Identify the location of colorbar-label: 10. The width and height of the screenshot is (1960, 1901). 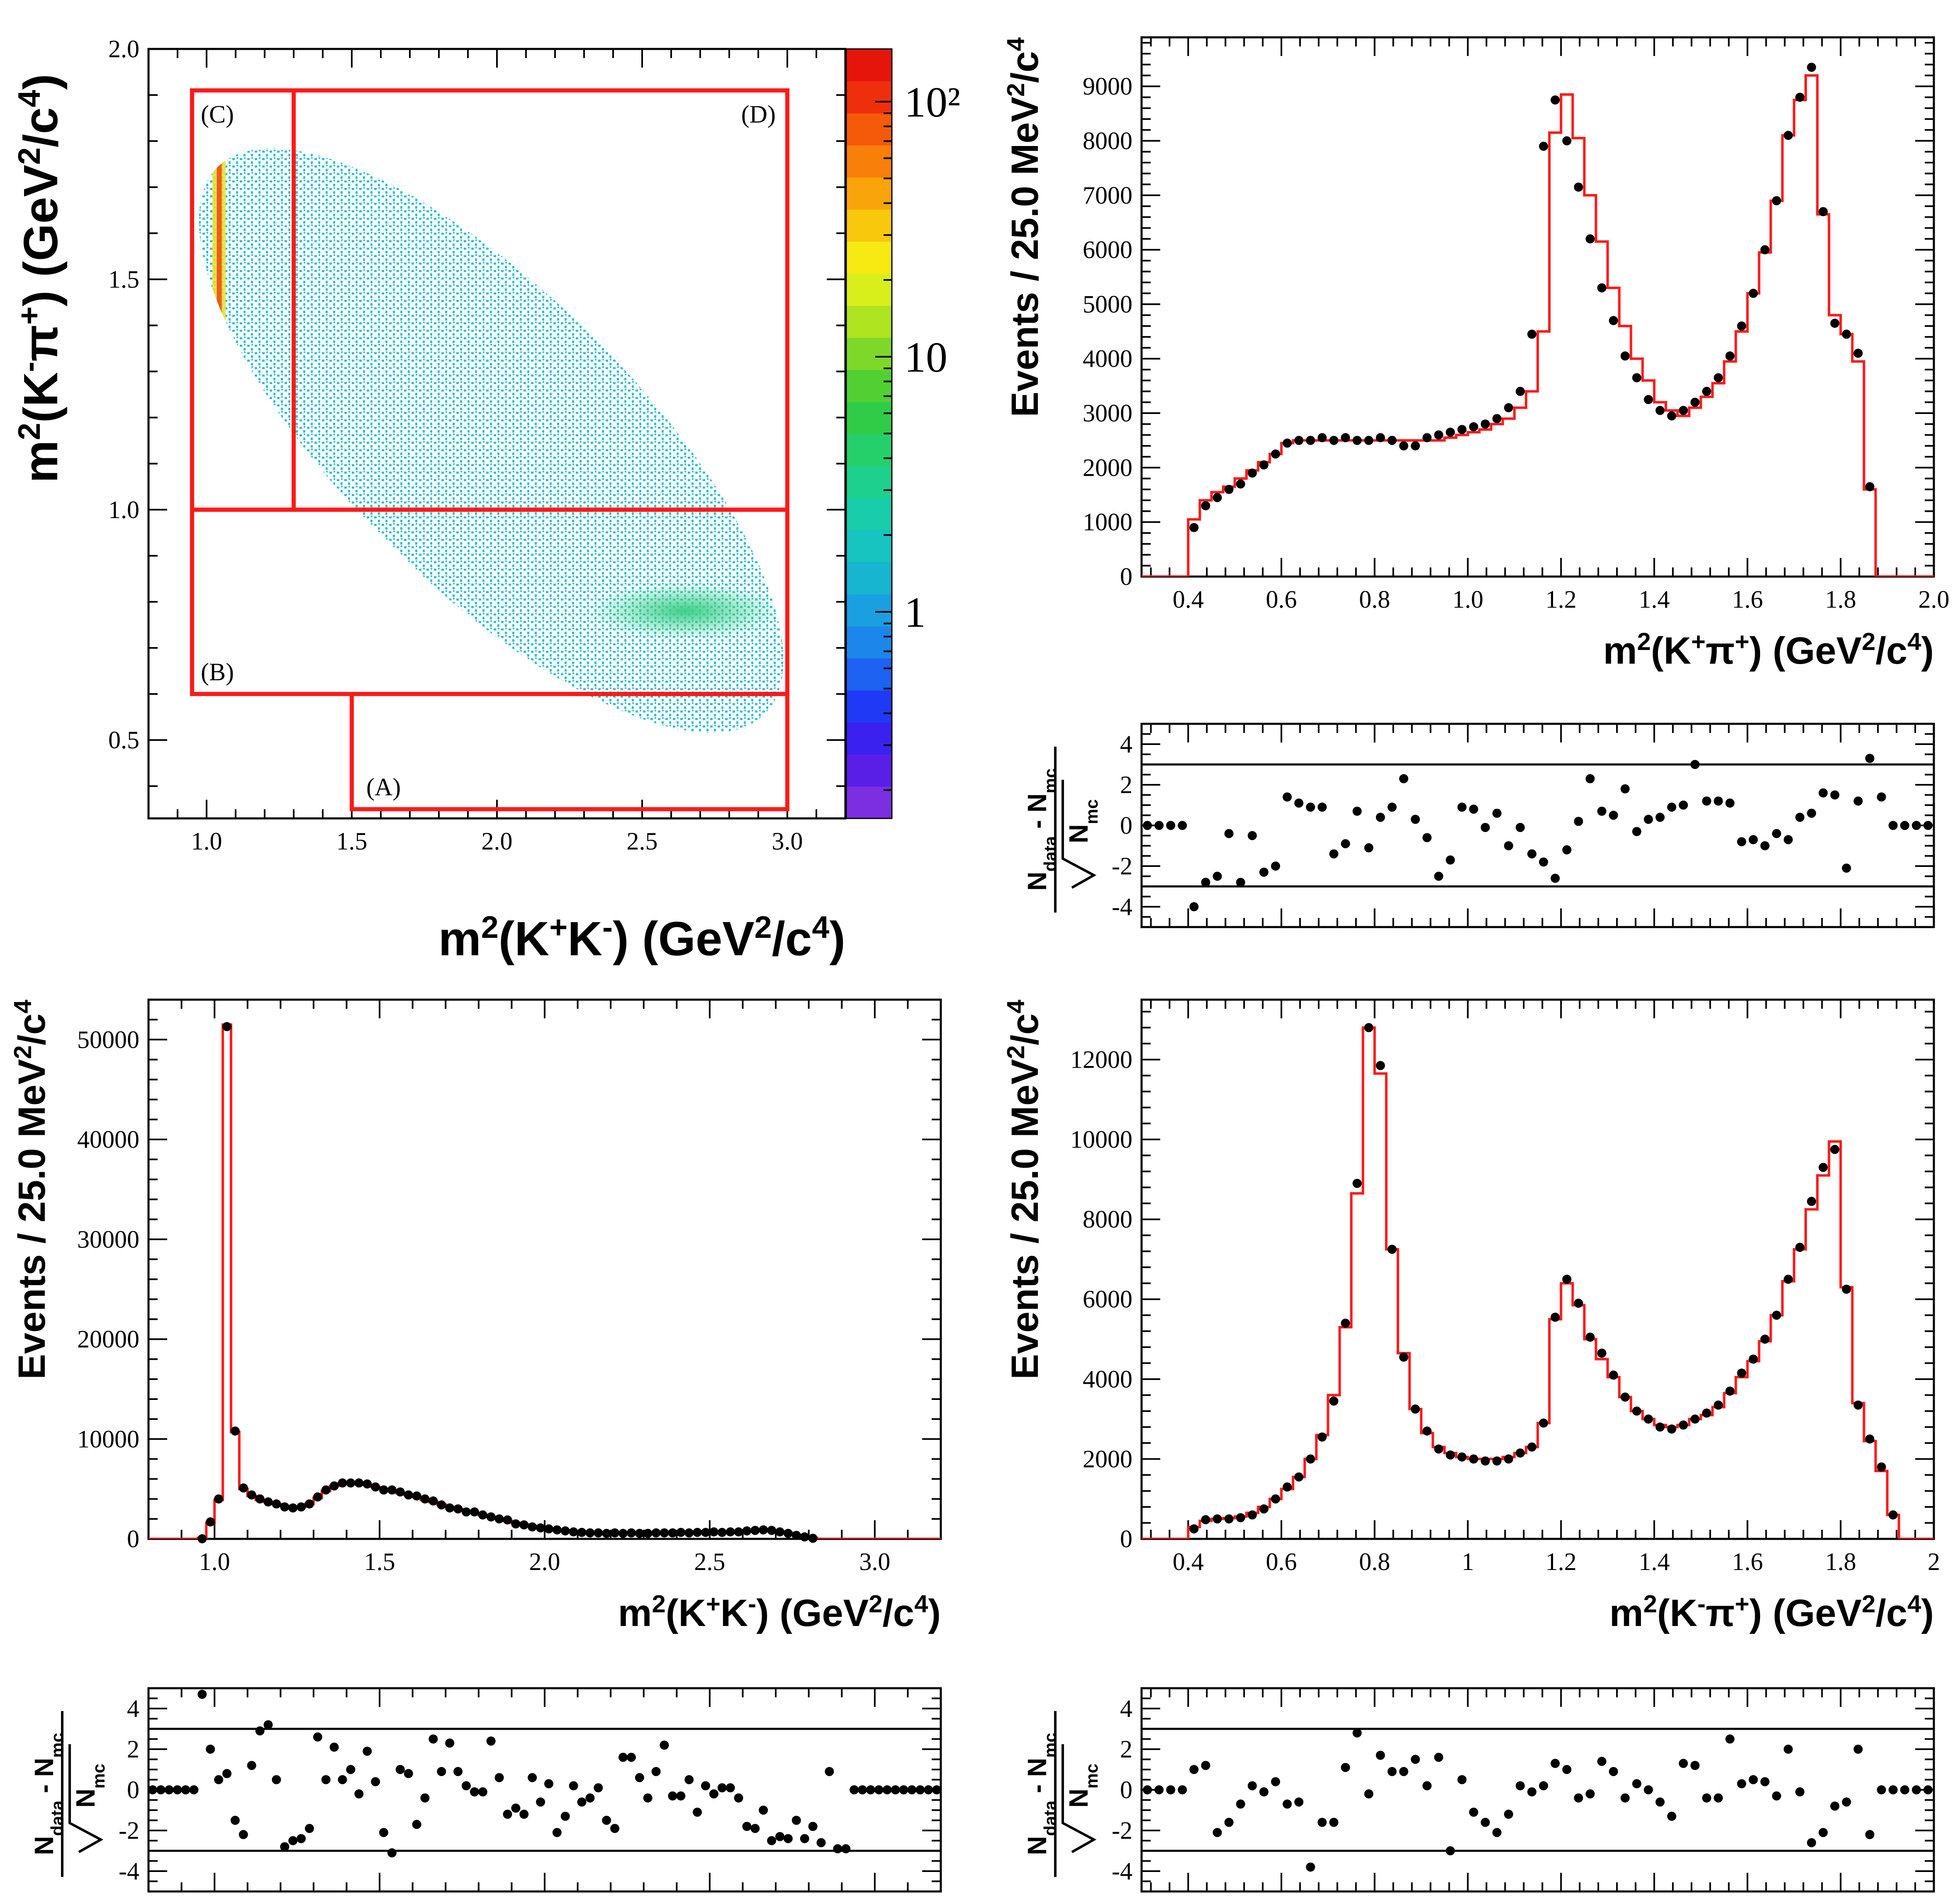
(925, 357).